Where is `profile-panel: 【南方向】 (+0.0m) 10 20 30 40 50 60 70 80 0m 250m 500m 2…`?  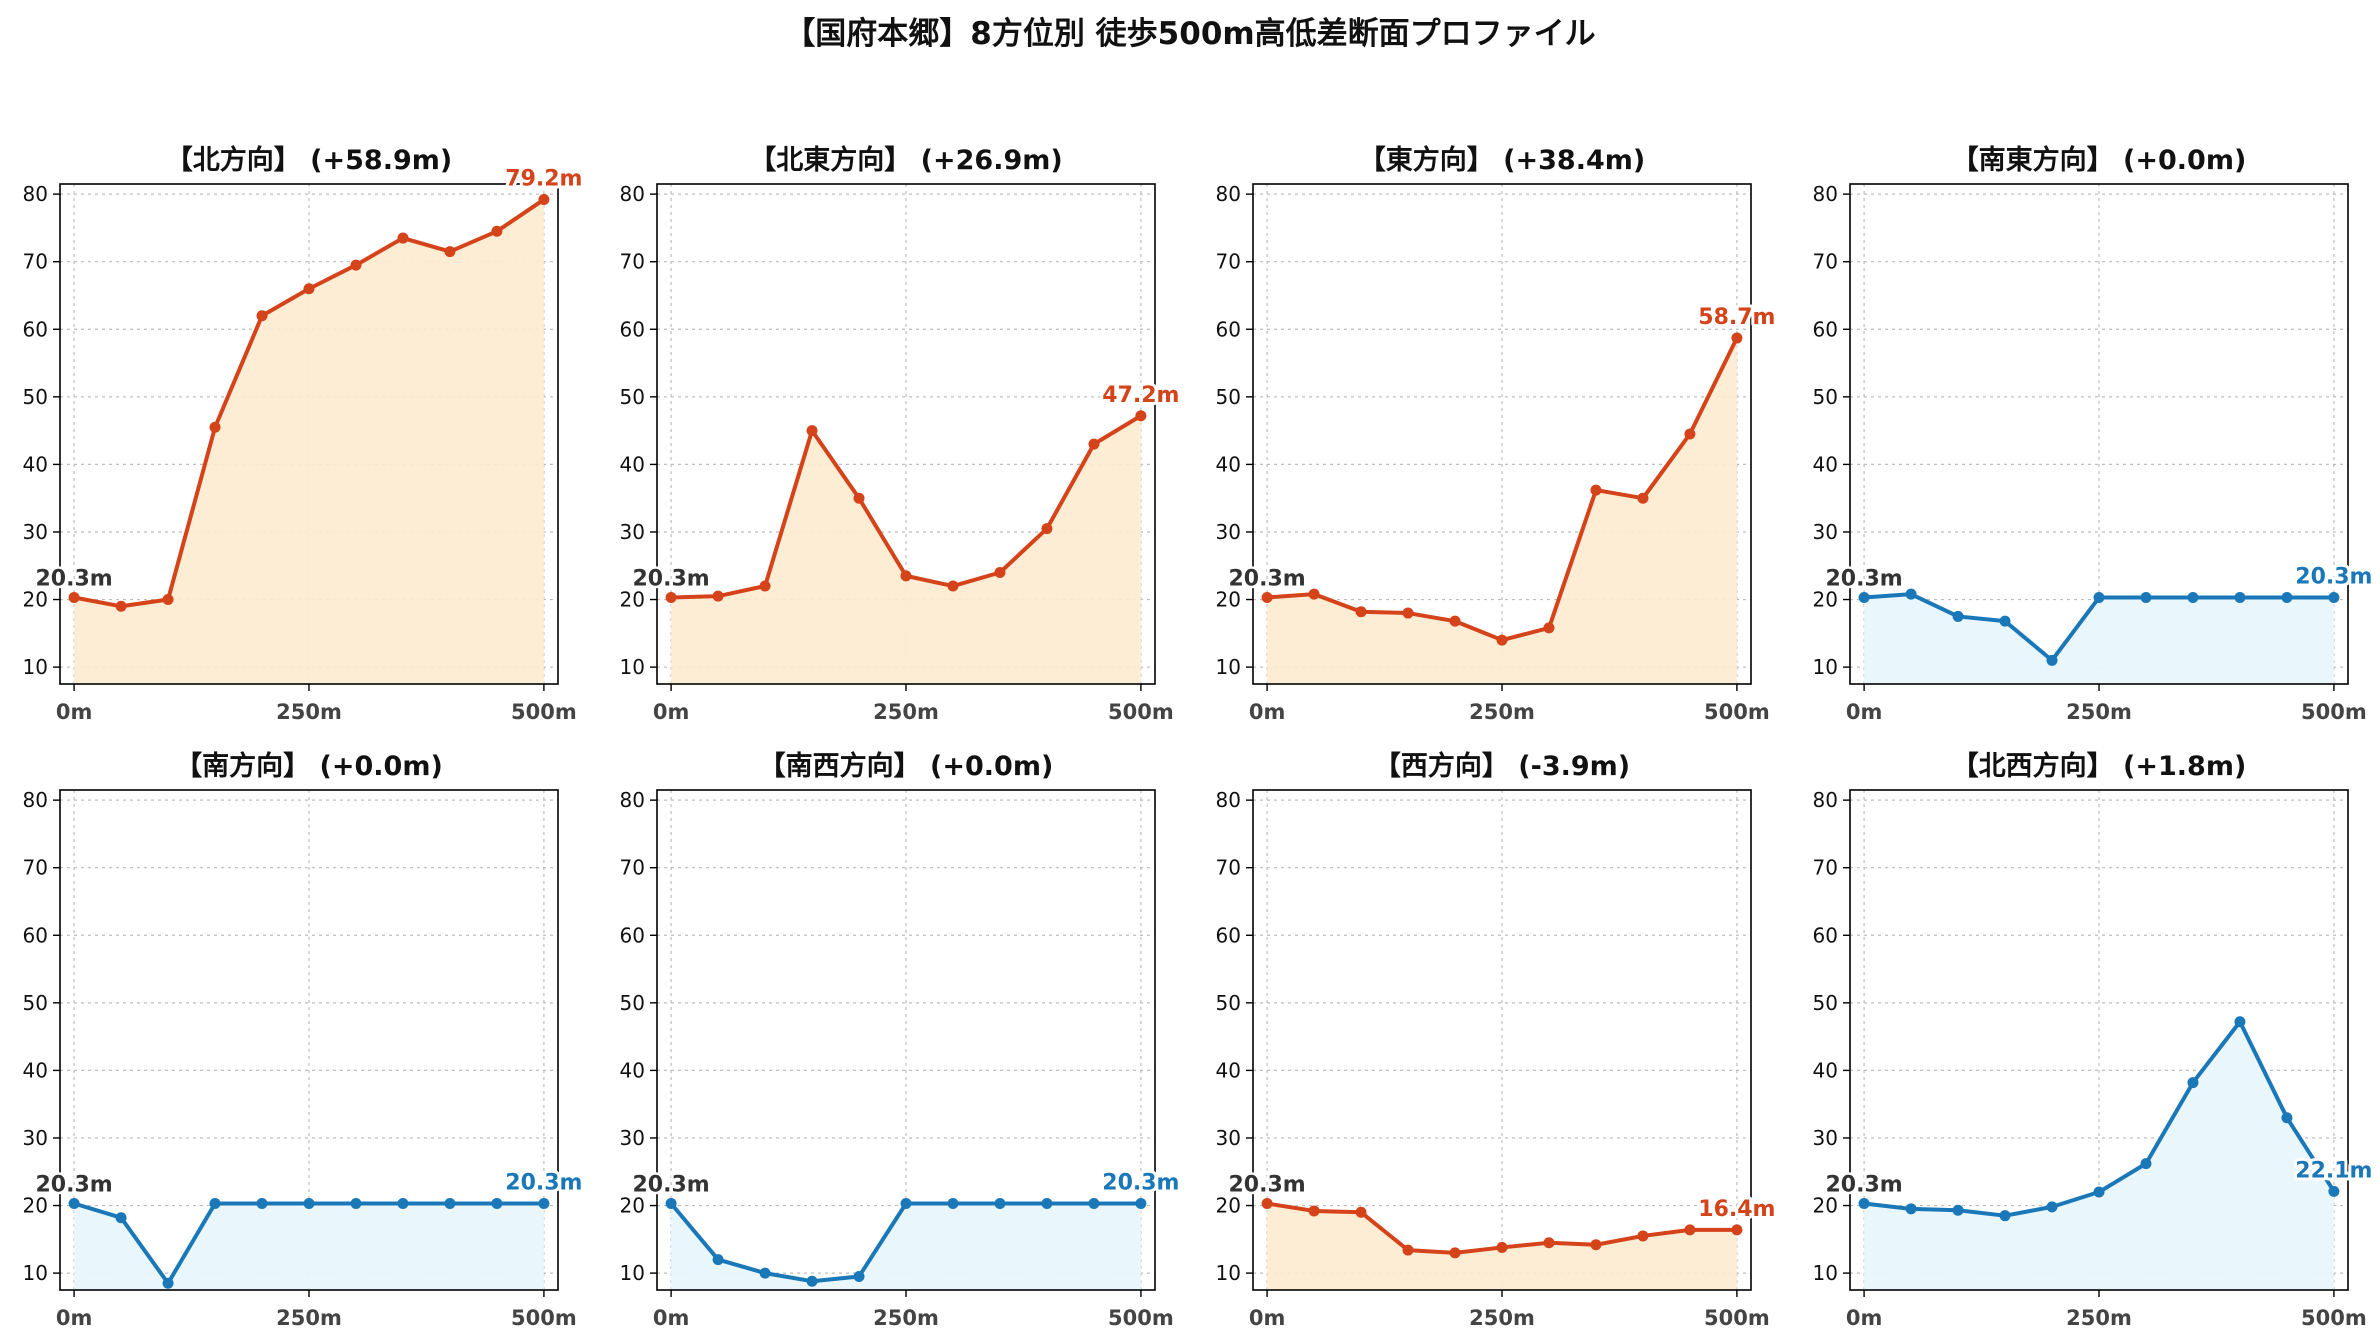
profile-panel: 【南方向】 (+0.0m) 10 20 30 40 50 60 70 80 0m 250m 500m 2… is located at coordinates (304, 1040).